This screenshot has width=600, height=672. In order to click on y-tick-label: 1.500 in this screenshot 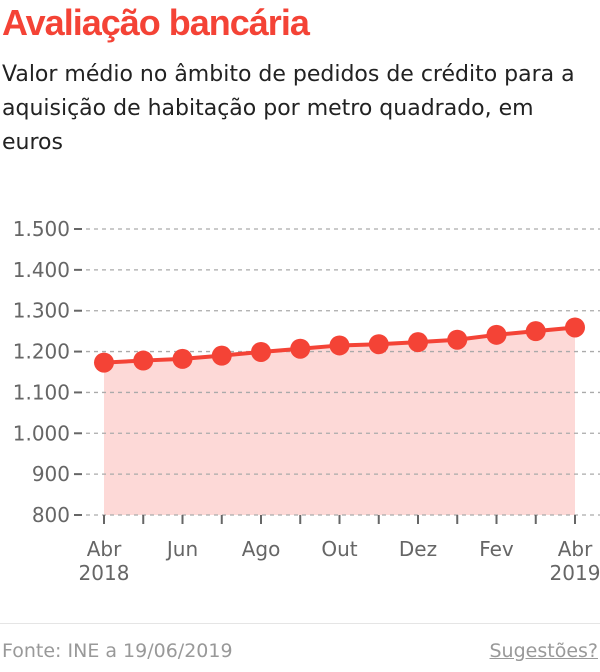, I will do `click(41, 229)`.